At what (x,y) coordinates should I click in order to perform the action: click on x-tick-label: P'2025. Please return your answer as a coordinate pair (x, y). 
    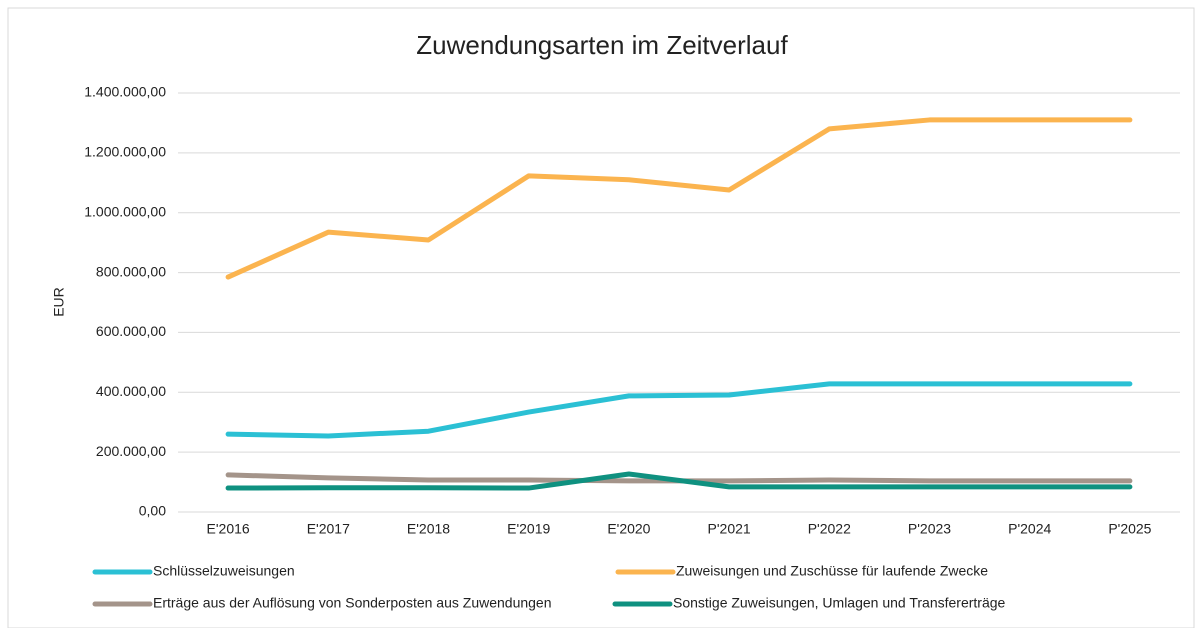
    Looking at the image, I should click on (1129, 529).